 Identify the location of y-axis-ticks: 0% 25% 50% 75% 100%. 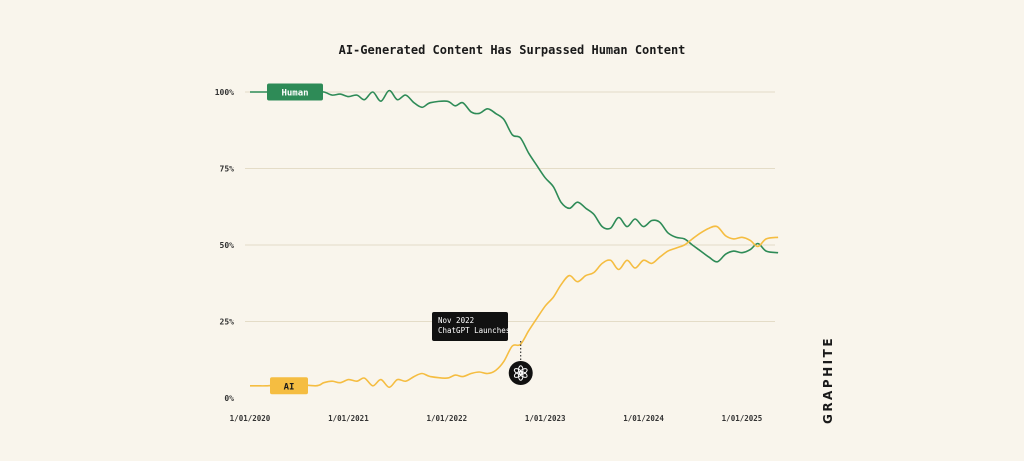
(224, 245).